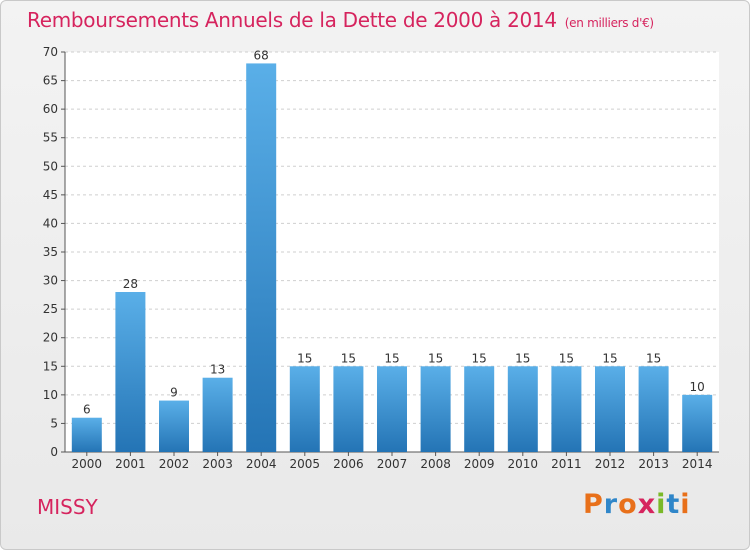  Describe the element at coordinates (67, 507) in the screenshot. I see `commune-name: MISSY` at that location.